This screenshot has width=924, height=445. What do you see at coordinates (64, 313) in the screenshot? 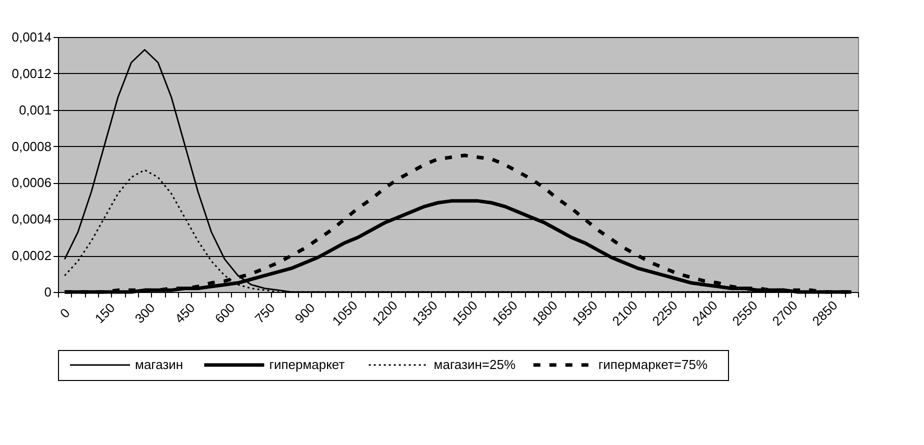
I see `x-tick-label: 0` at bounding box center [64, 313].